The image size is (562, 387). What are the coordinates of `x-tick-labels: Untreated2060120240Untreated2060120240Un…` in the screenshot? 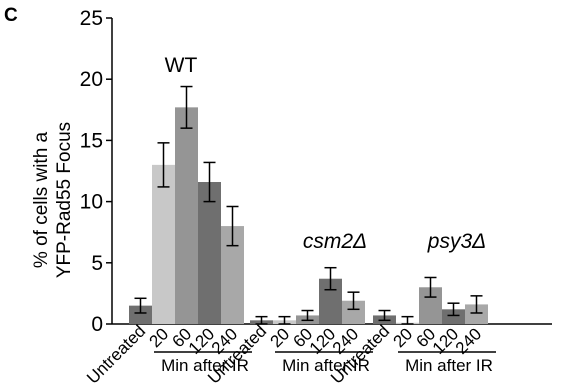 It's located at (284, 354).